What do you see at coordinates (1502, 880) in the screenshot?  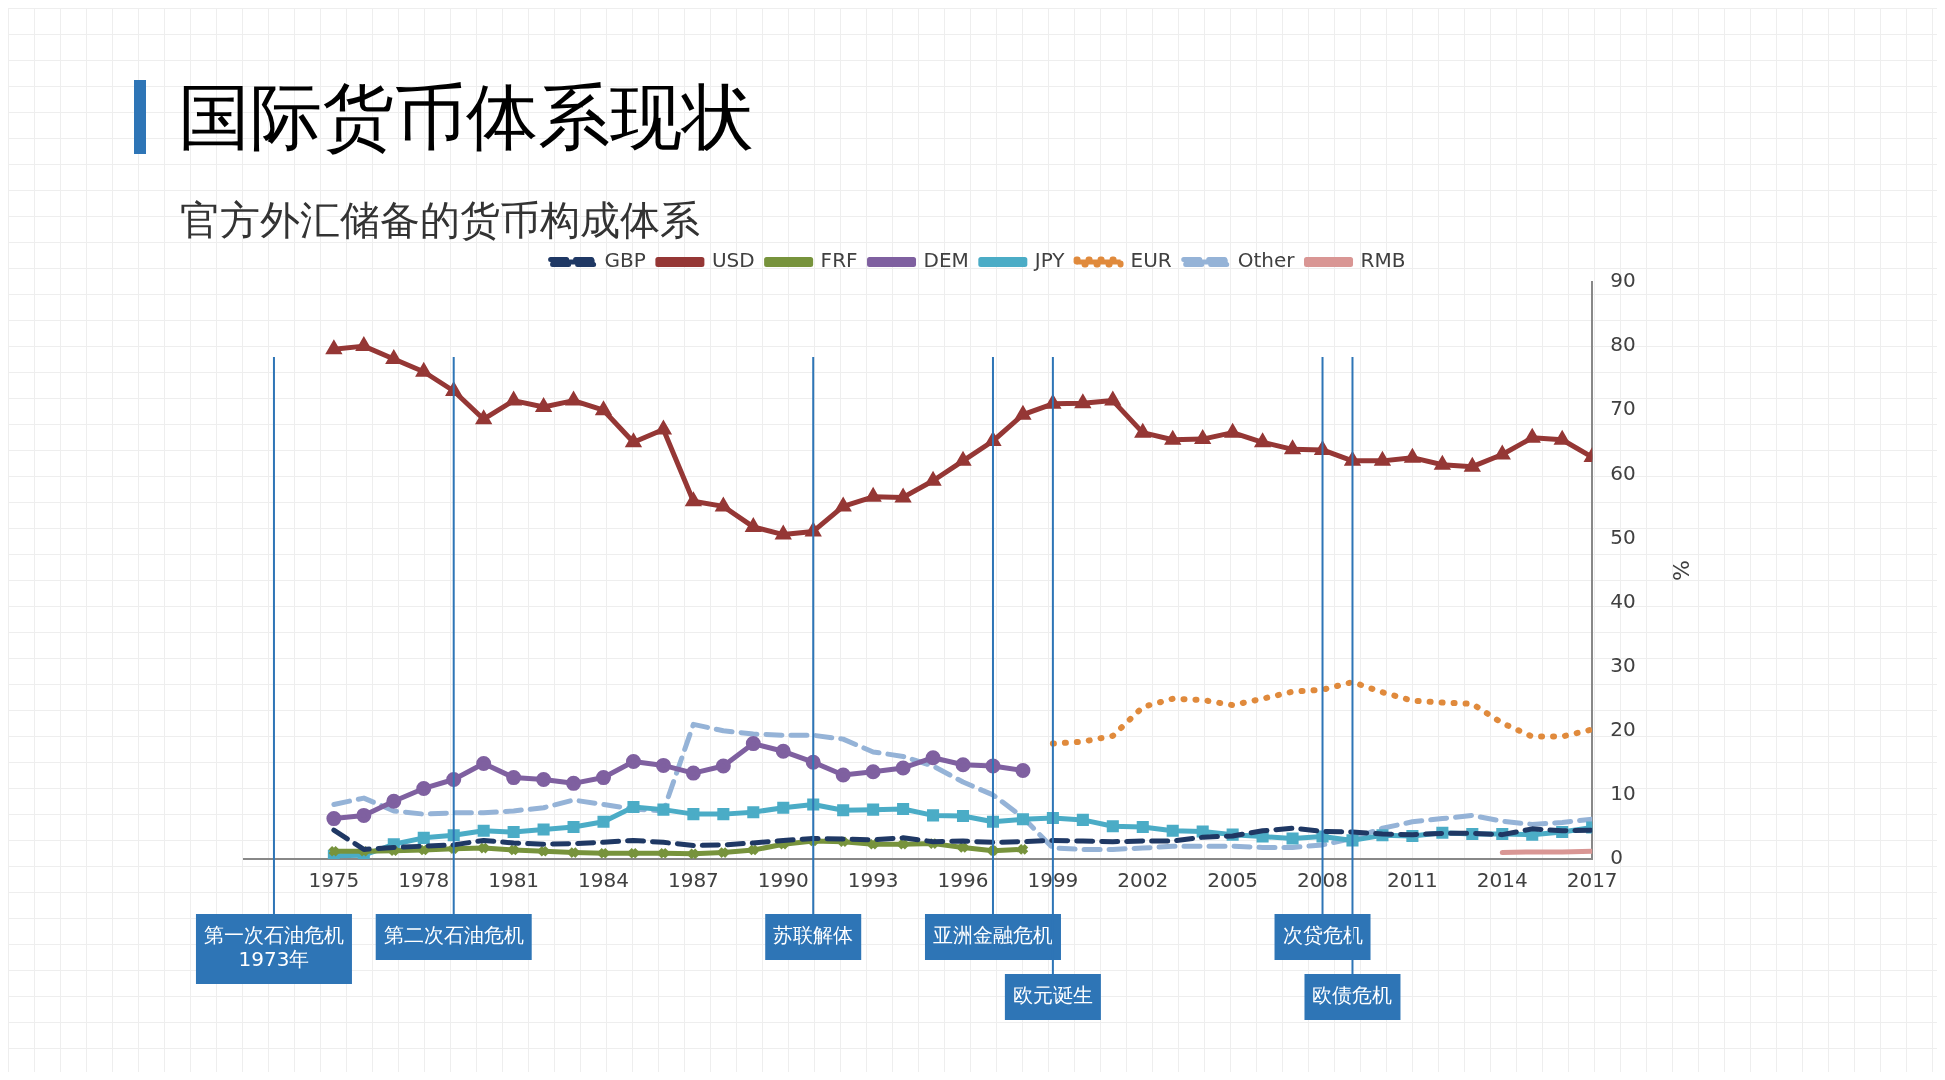 I see `x-tick-label: 2014` at bounding box center [1502, 880].